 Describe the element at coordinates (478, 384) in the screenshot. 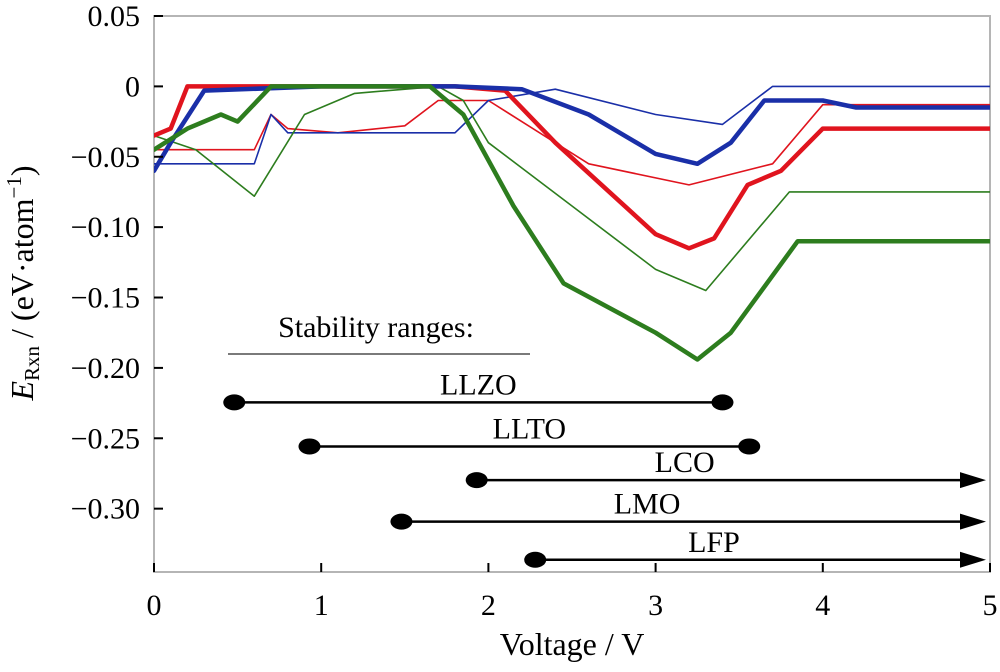

I see `range-label-llzo: LLZO` at that location.